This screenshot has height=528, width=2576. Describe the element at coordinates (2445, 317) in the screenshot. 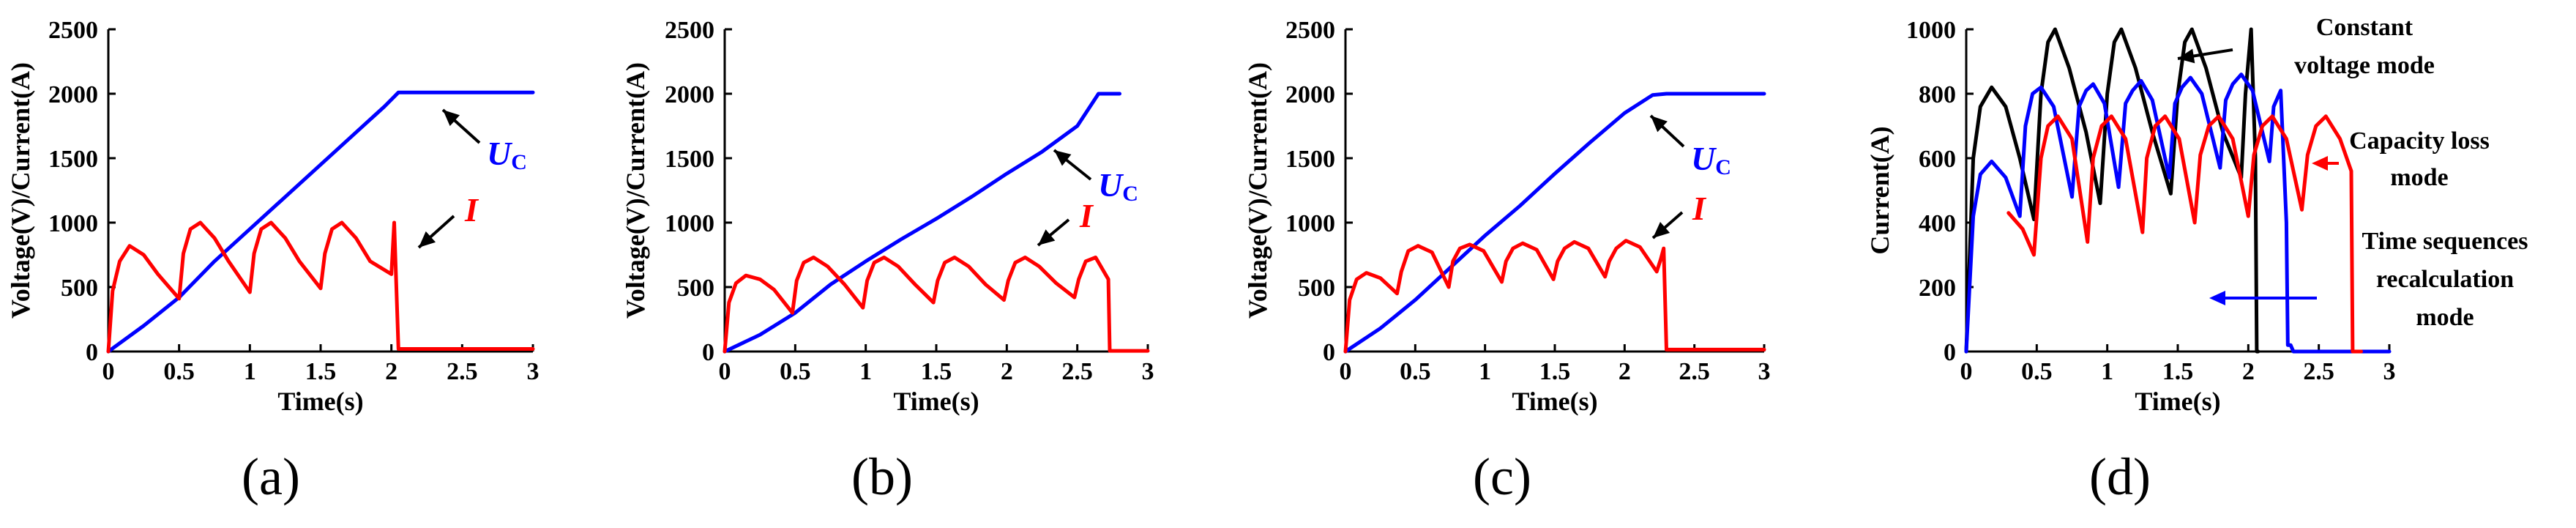

I see `time-seq-mode-label: mode` at that location.